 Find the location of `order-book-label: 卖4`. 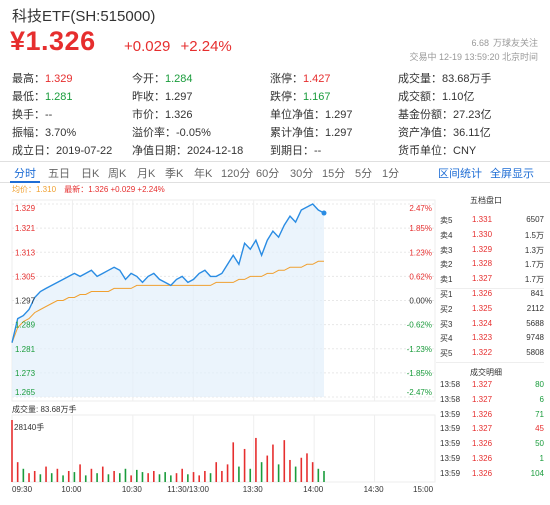

order-book-label: 卖4 is located at coordinates (446, 235).